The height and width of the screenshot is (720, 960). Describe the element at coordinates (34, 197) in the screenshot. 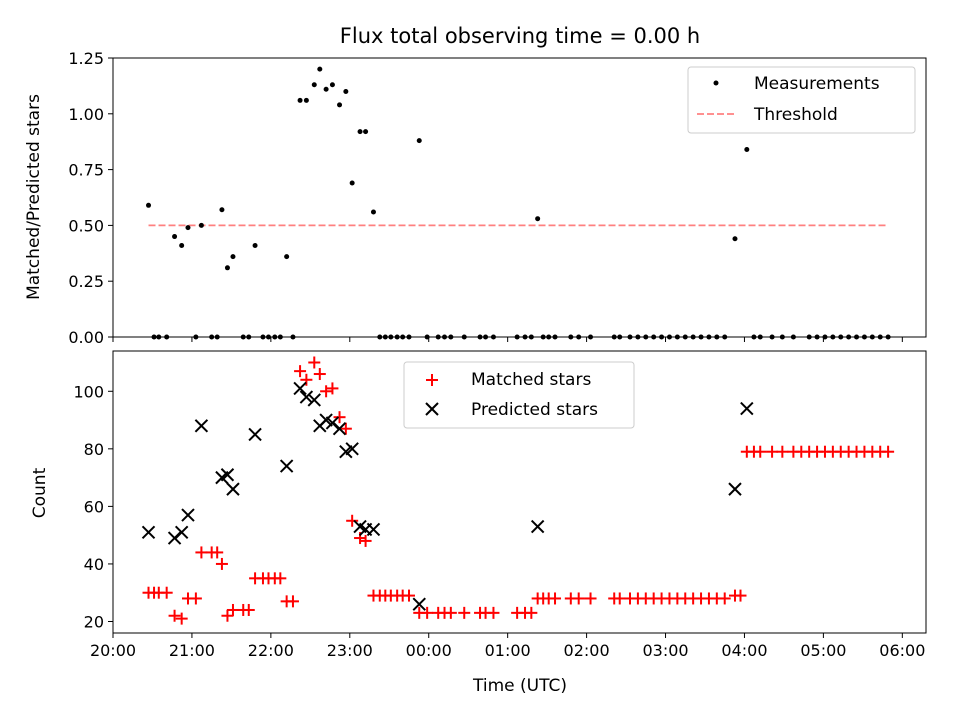

I see `top-y-axis-label: Matched/Predicted stars` at that location.